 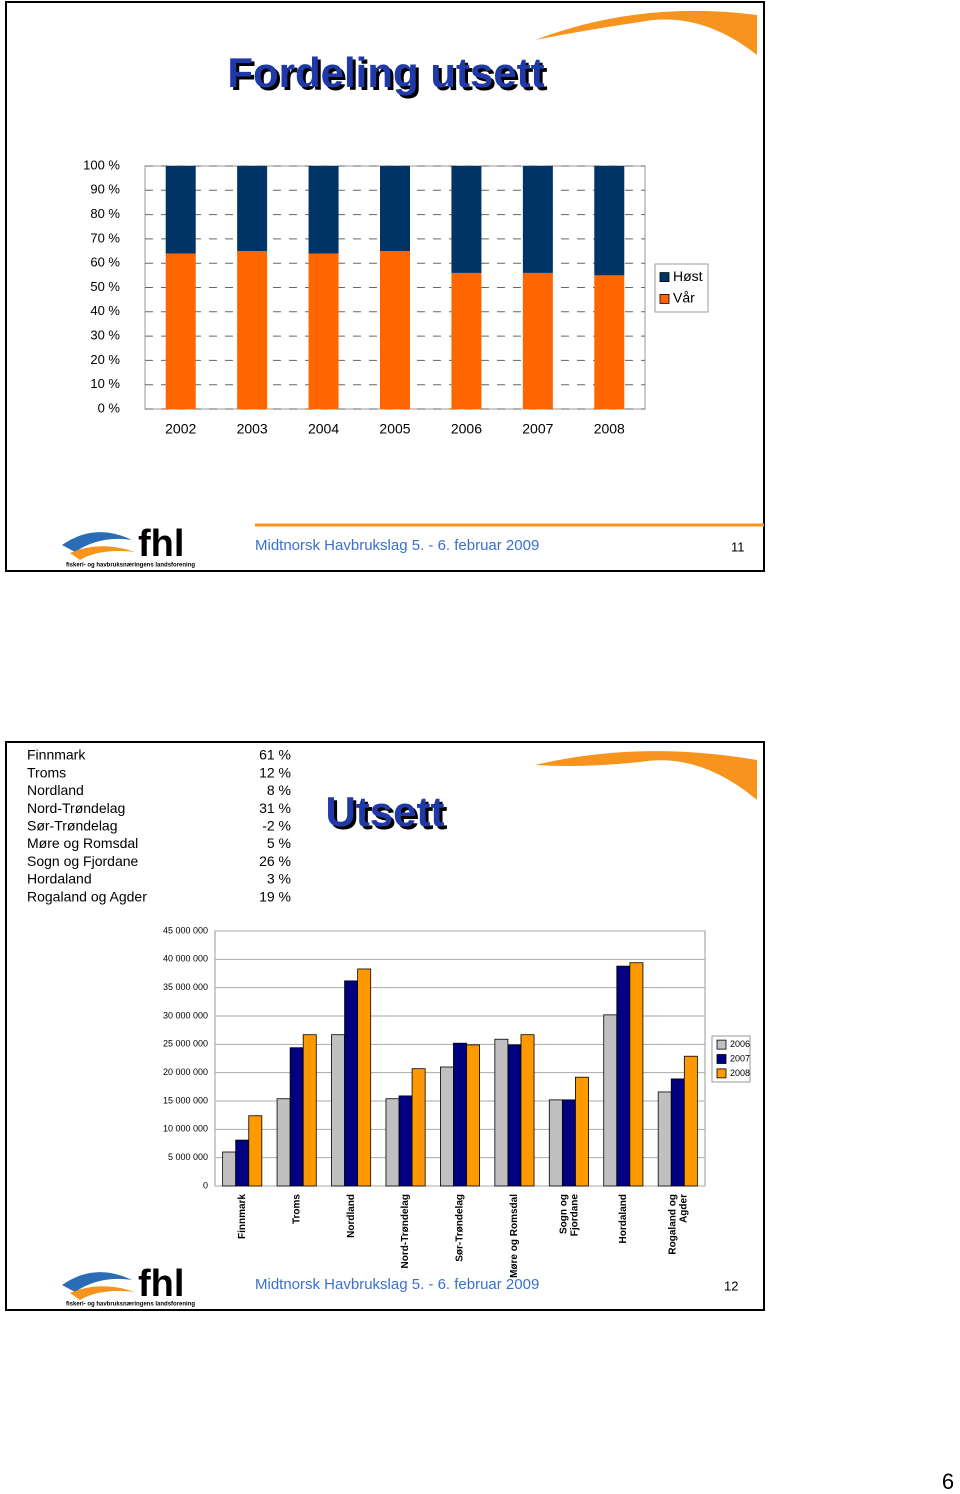 What do you see at coordinates (684, 298) in the screenshot?
I see `legend-label: Vår` at bounding box center [684, 298].